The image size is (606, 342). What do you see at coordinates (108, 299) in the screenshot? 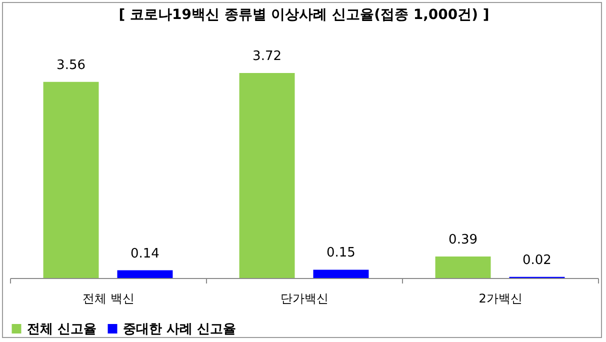
I see `x-tick-label: 전체 백신` at bounding box center [108, 299].